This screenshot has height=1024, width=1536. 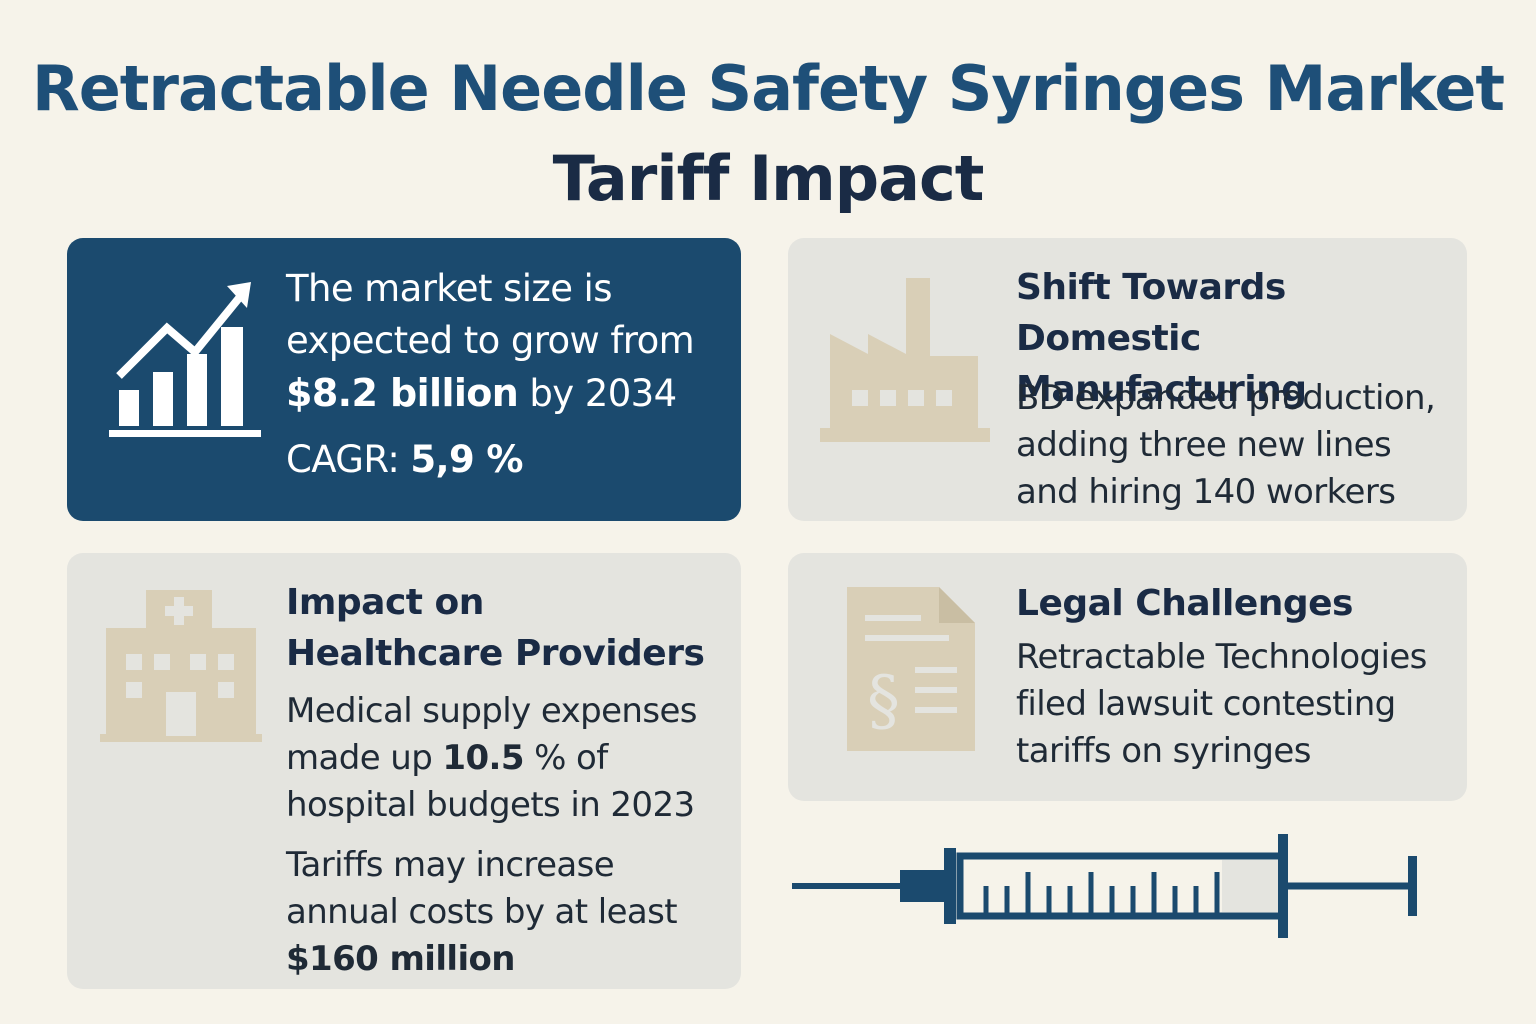 I want to click on legal-body-line-3: tariffs on syringes, so click(x=1163, y=751).